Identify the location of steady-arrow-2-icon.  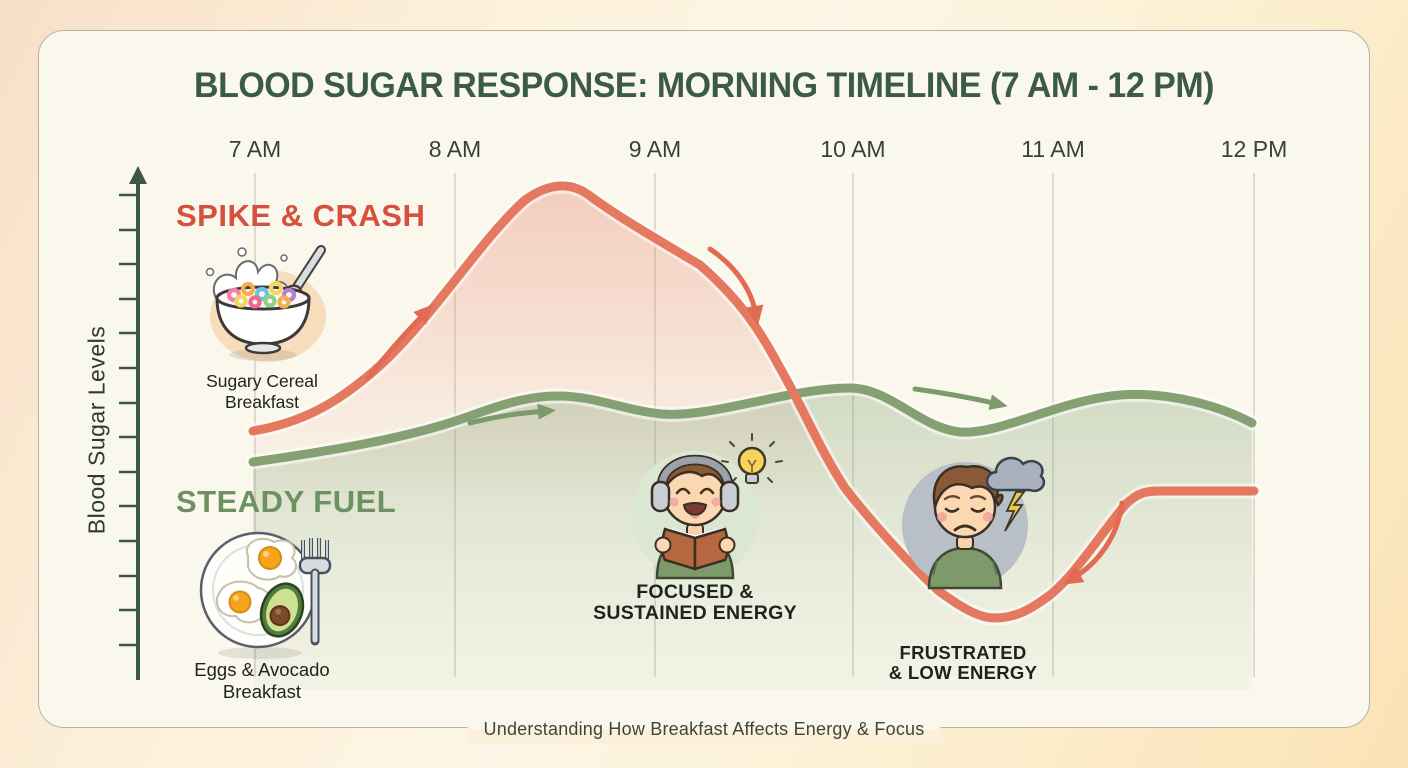
(960, 398).